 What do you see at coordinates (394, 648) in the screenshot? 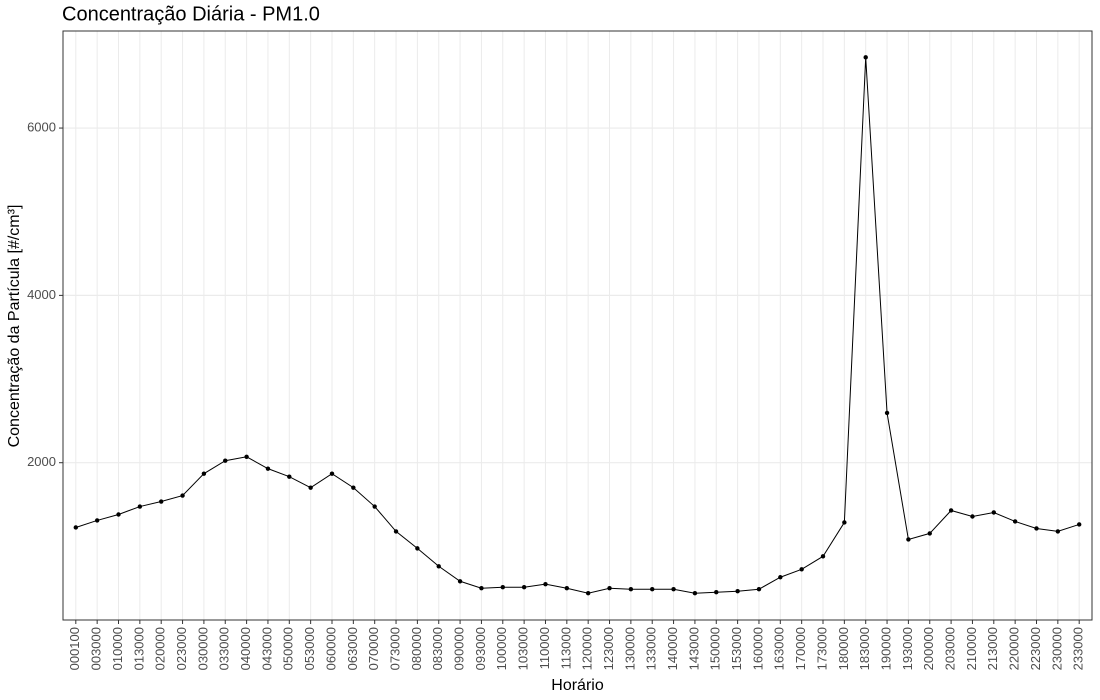
I see `x-tick-label: 073000` at bounding box center [394, 648].